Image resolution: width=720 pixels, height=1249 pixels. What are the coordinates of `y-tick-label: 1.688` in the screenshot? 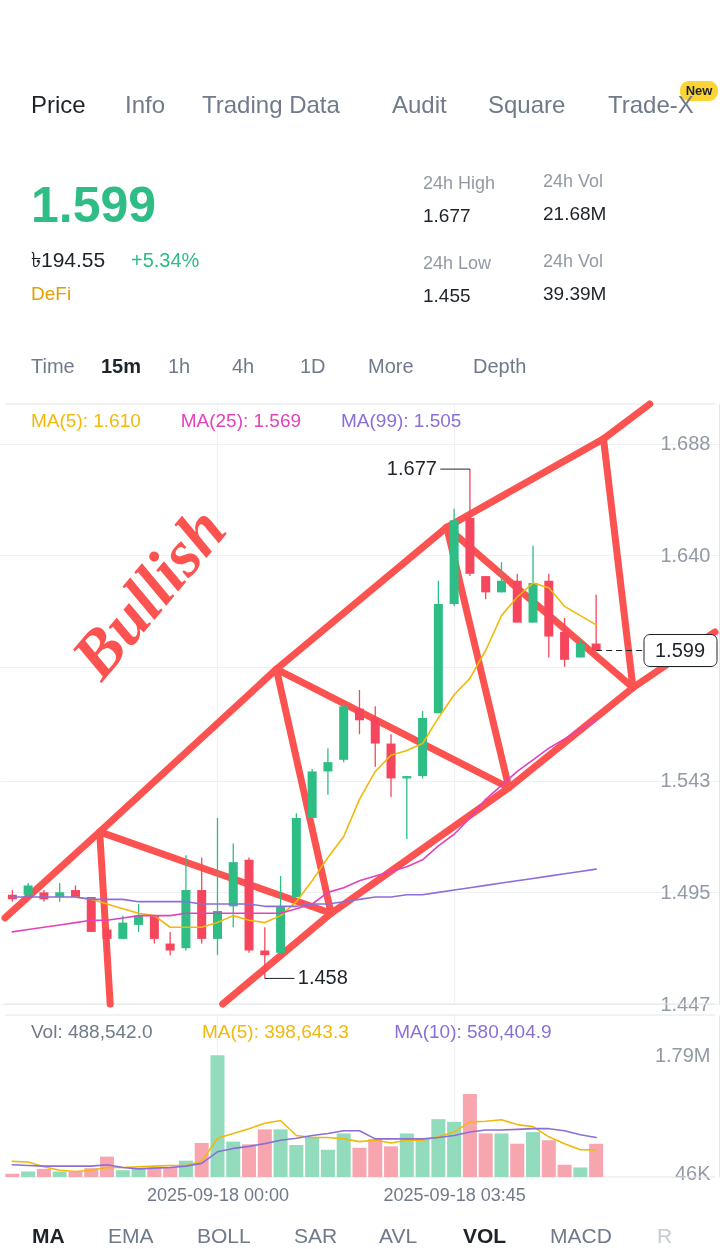 It's located at (685, 443).